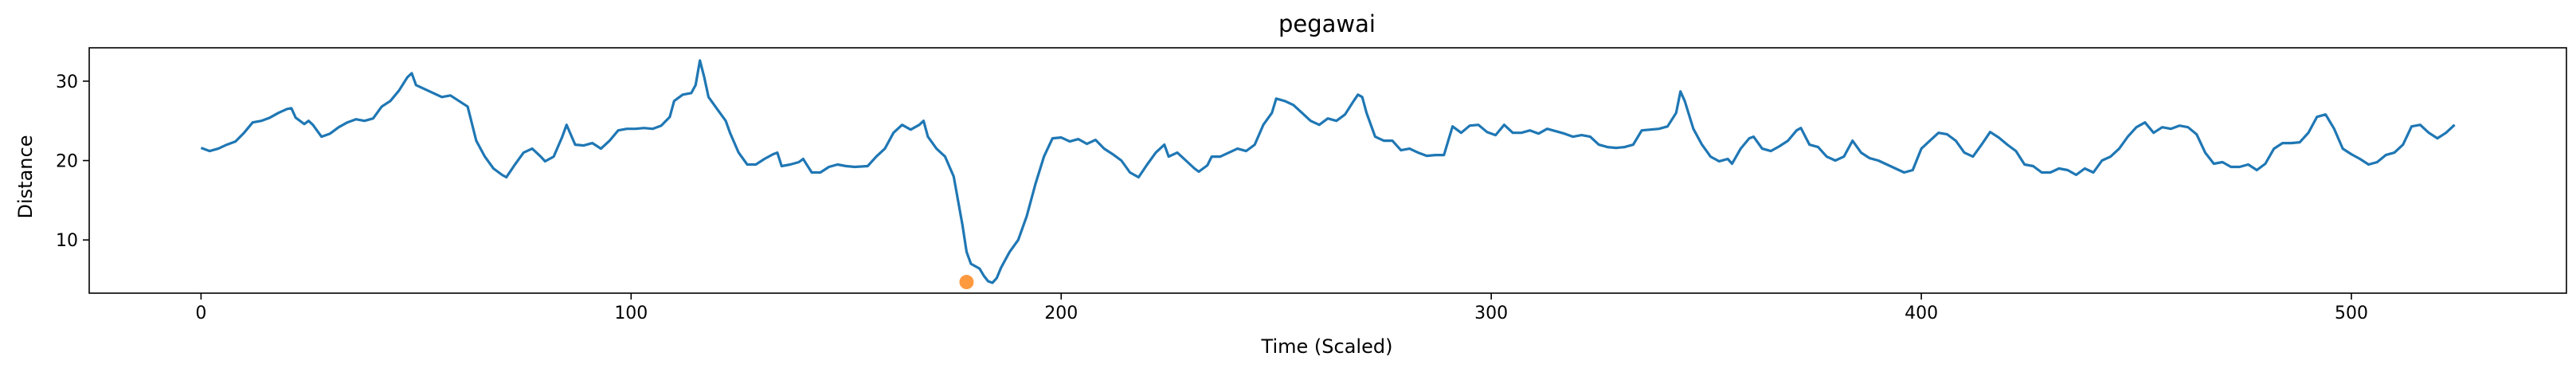  I want to click on x-tick-label: 500, so click(2351, 313).